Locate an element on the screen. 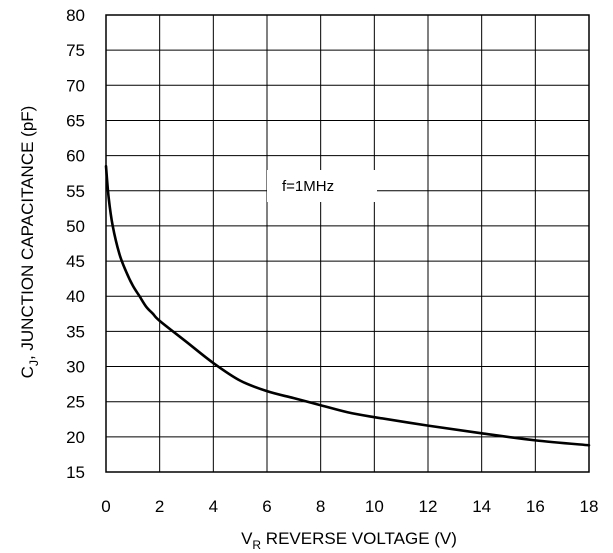 This screenshot has width=613, height=553. x-tick-label: 10 is located at coordinates (374, 506).